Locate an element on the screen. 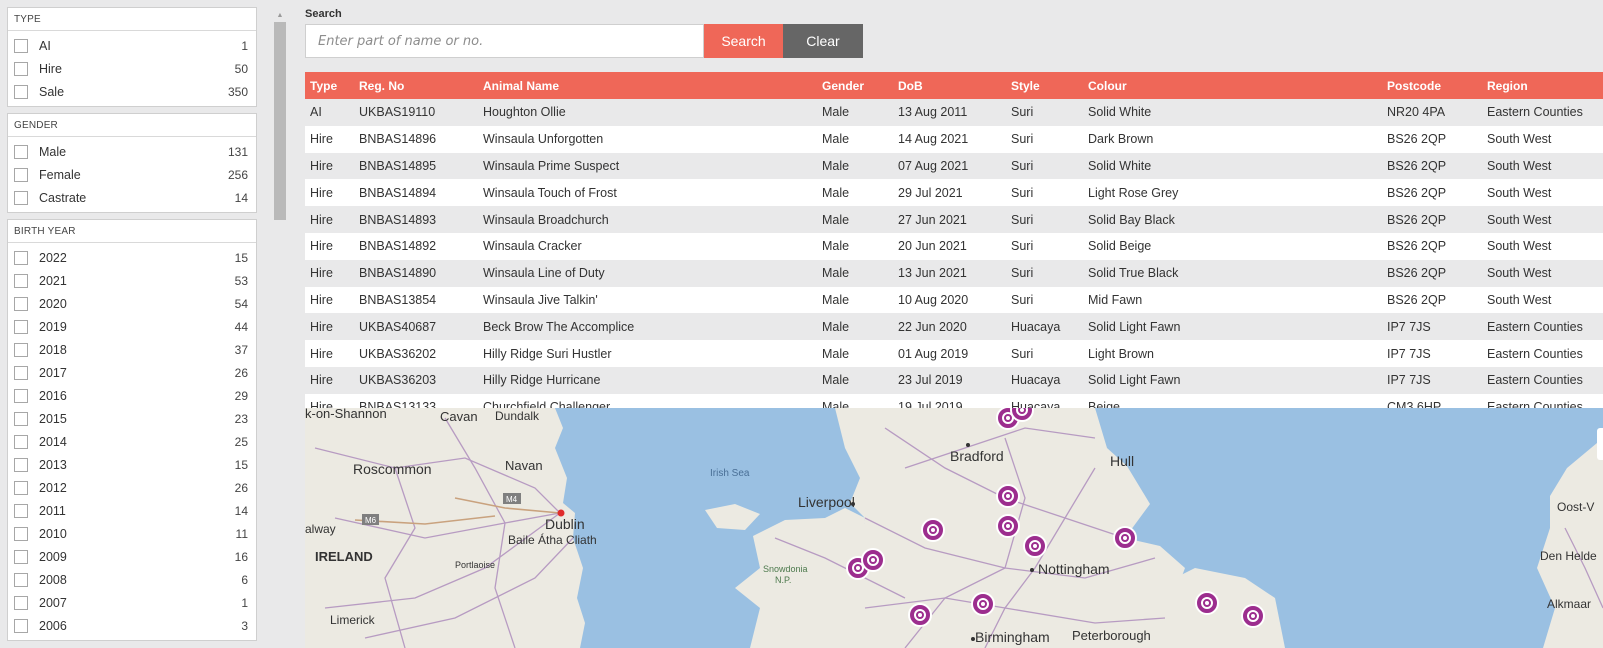 The height and width of the screenshot is (648, 1603). map-markers is located at coordinates (1055, 518).